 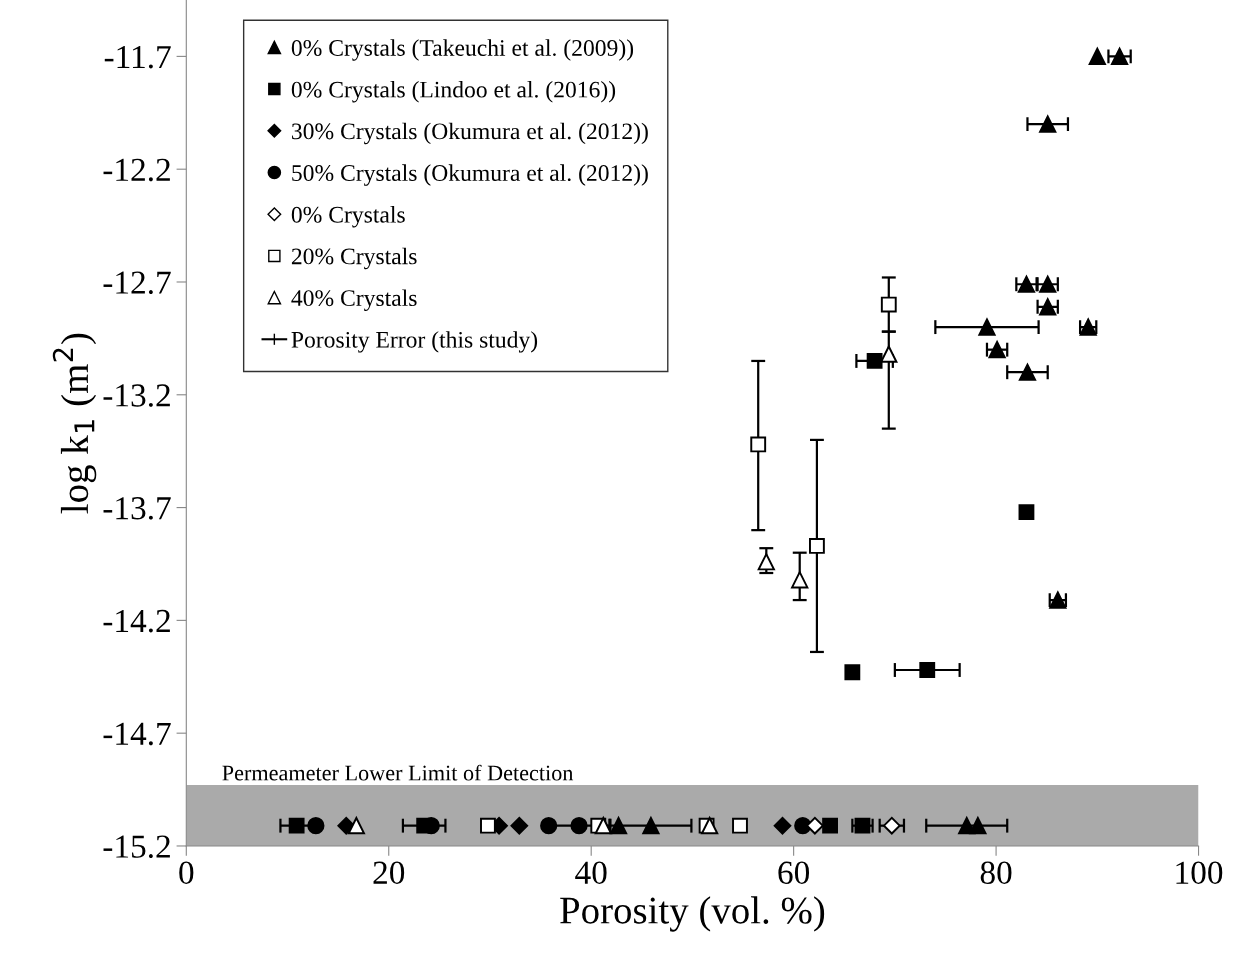 What do you see at coordinates (453, 91) in the screenshot?
I see `legend-label: 0% Crystals (Lindoo et al. (2016))` at bounding box center [453, 91].